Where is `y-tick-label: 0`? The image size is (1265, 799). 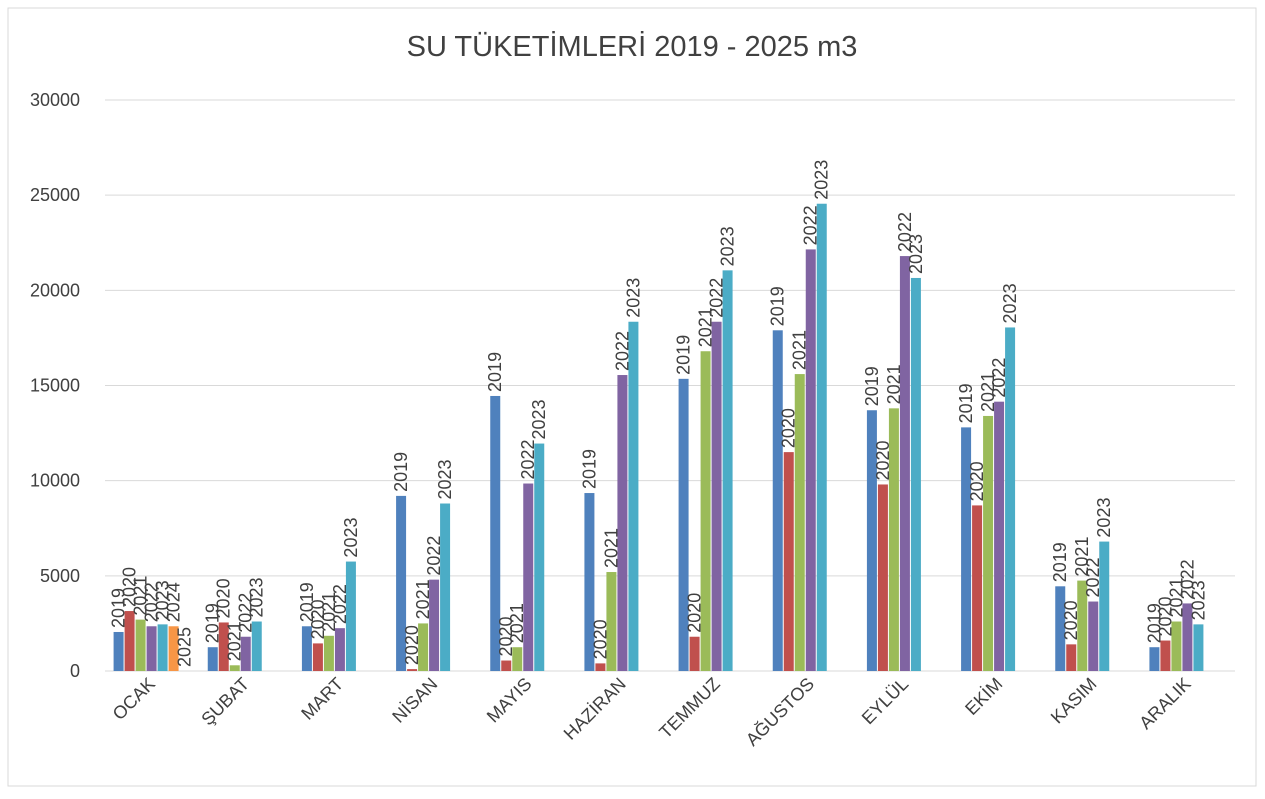 y-tick-label: 0 is located at coordinates (75, 671).